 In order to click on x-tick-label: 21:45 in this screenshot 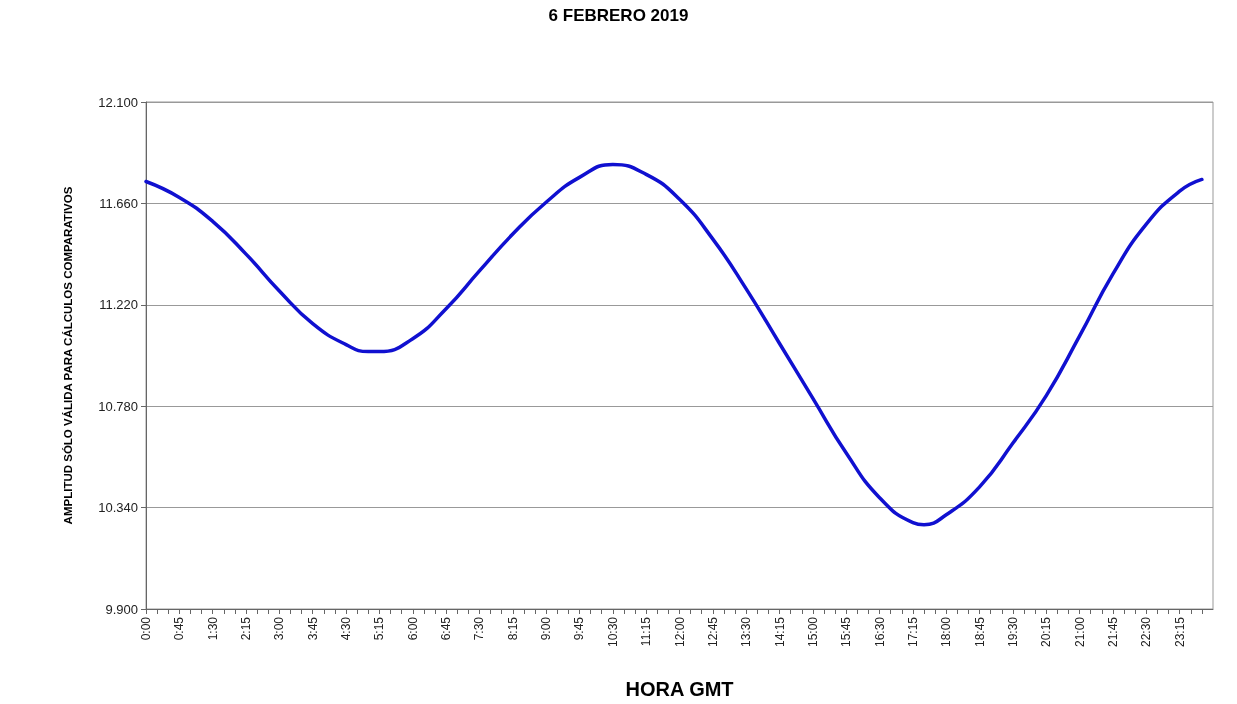, I will do `click(1112, 632)`.